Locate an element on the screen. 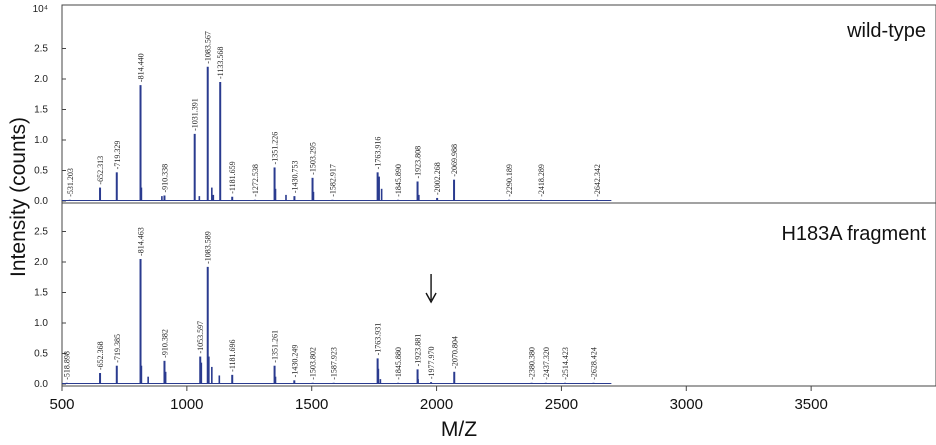 Image resolution: width=936 pixels, height=445 pixels. x-tick-label: 3500 is located at coordinates (810, 404).